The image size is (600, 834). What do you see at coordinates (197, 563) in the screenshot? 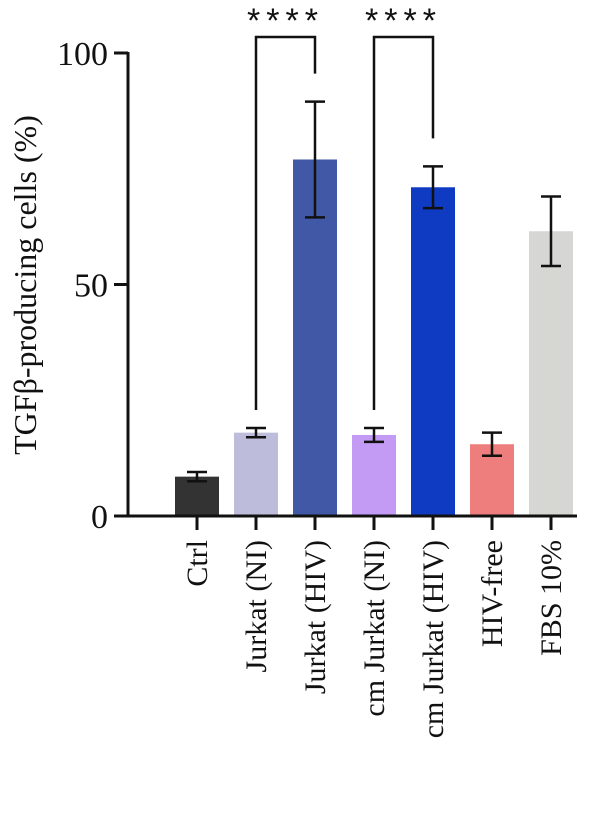
I see `x-tick-label: Ctrl` at bounding box center [197, 563].